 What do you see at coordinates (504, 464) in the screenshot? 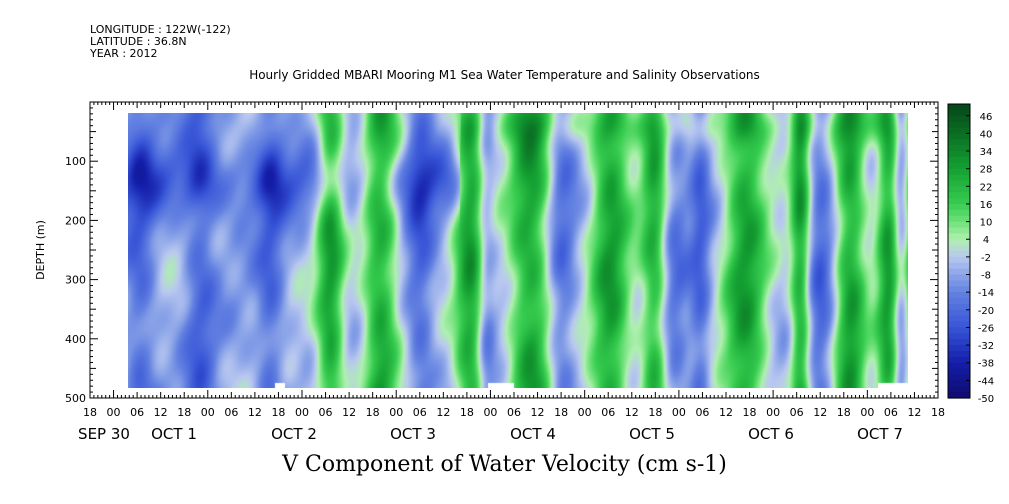
I see `x-axis-label: V Component of Water Velocity (cm s-1)` at bounding box center [504, 464].